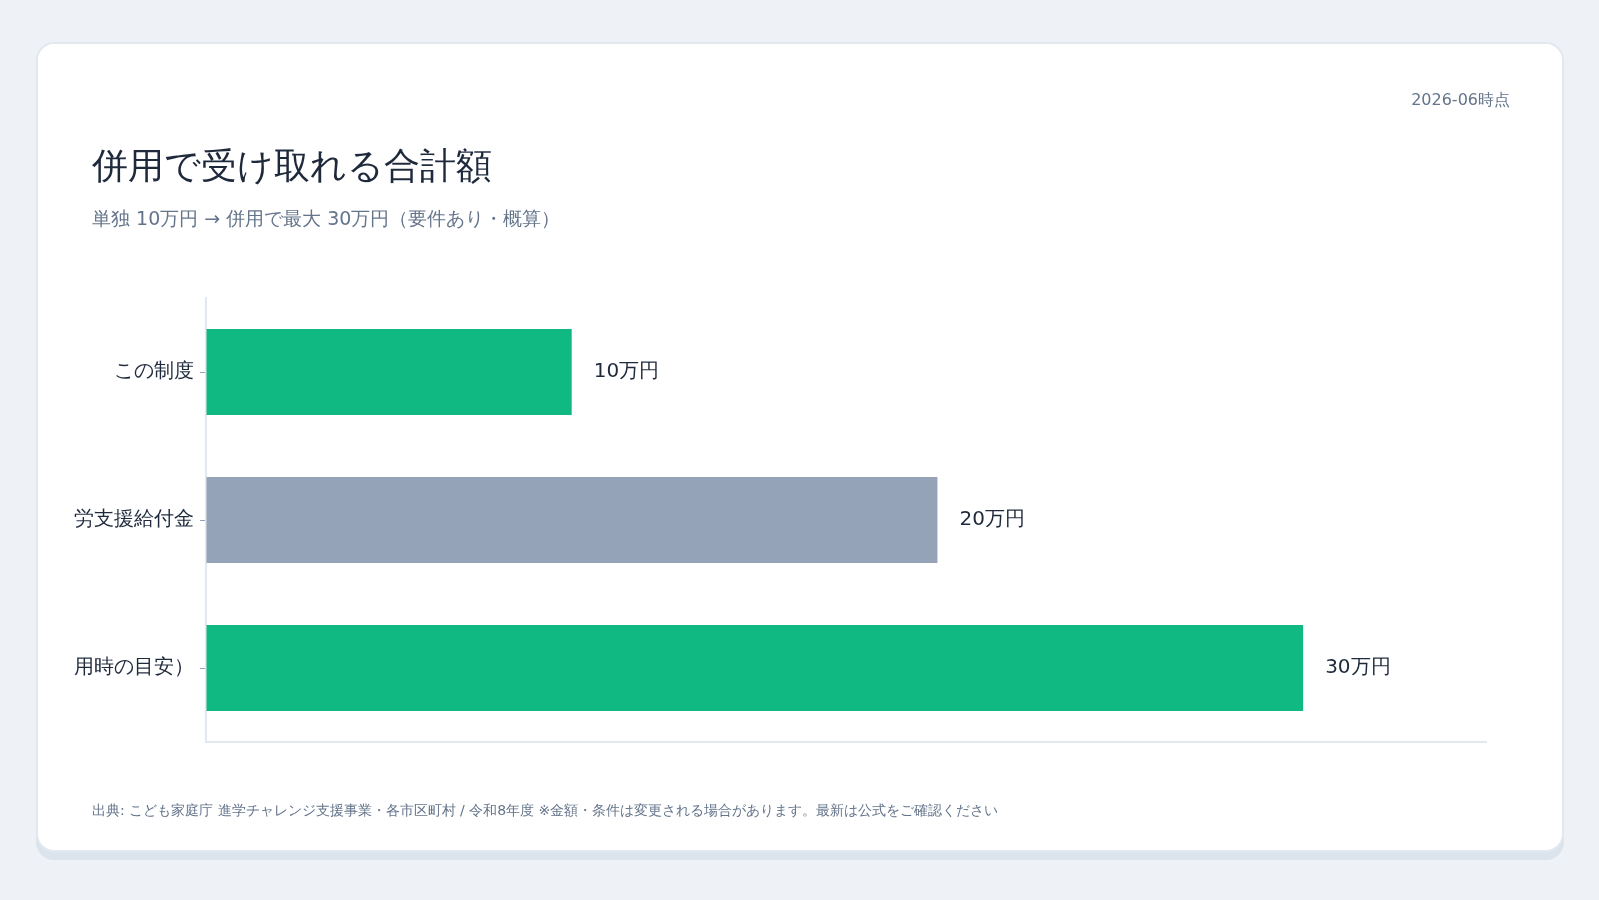 This screenshot has height=900, width=1599. Describe the element at coordinates (134, 518) in the screenshot. I see `y-tick-label: 労支援給付金` at that location.